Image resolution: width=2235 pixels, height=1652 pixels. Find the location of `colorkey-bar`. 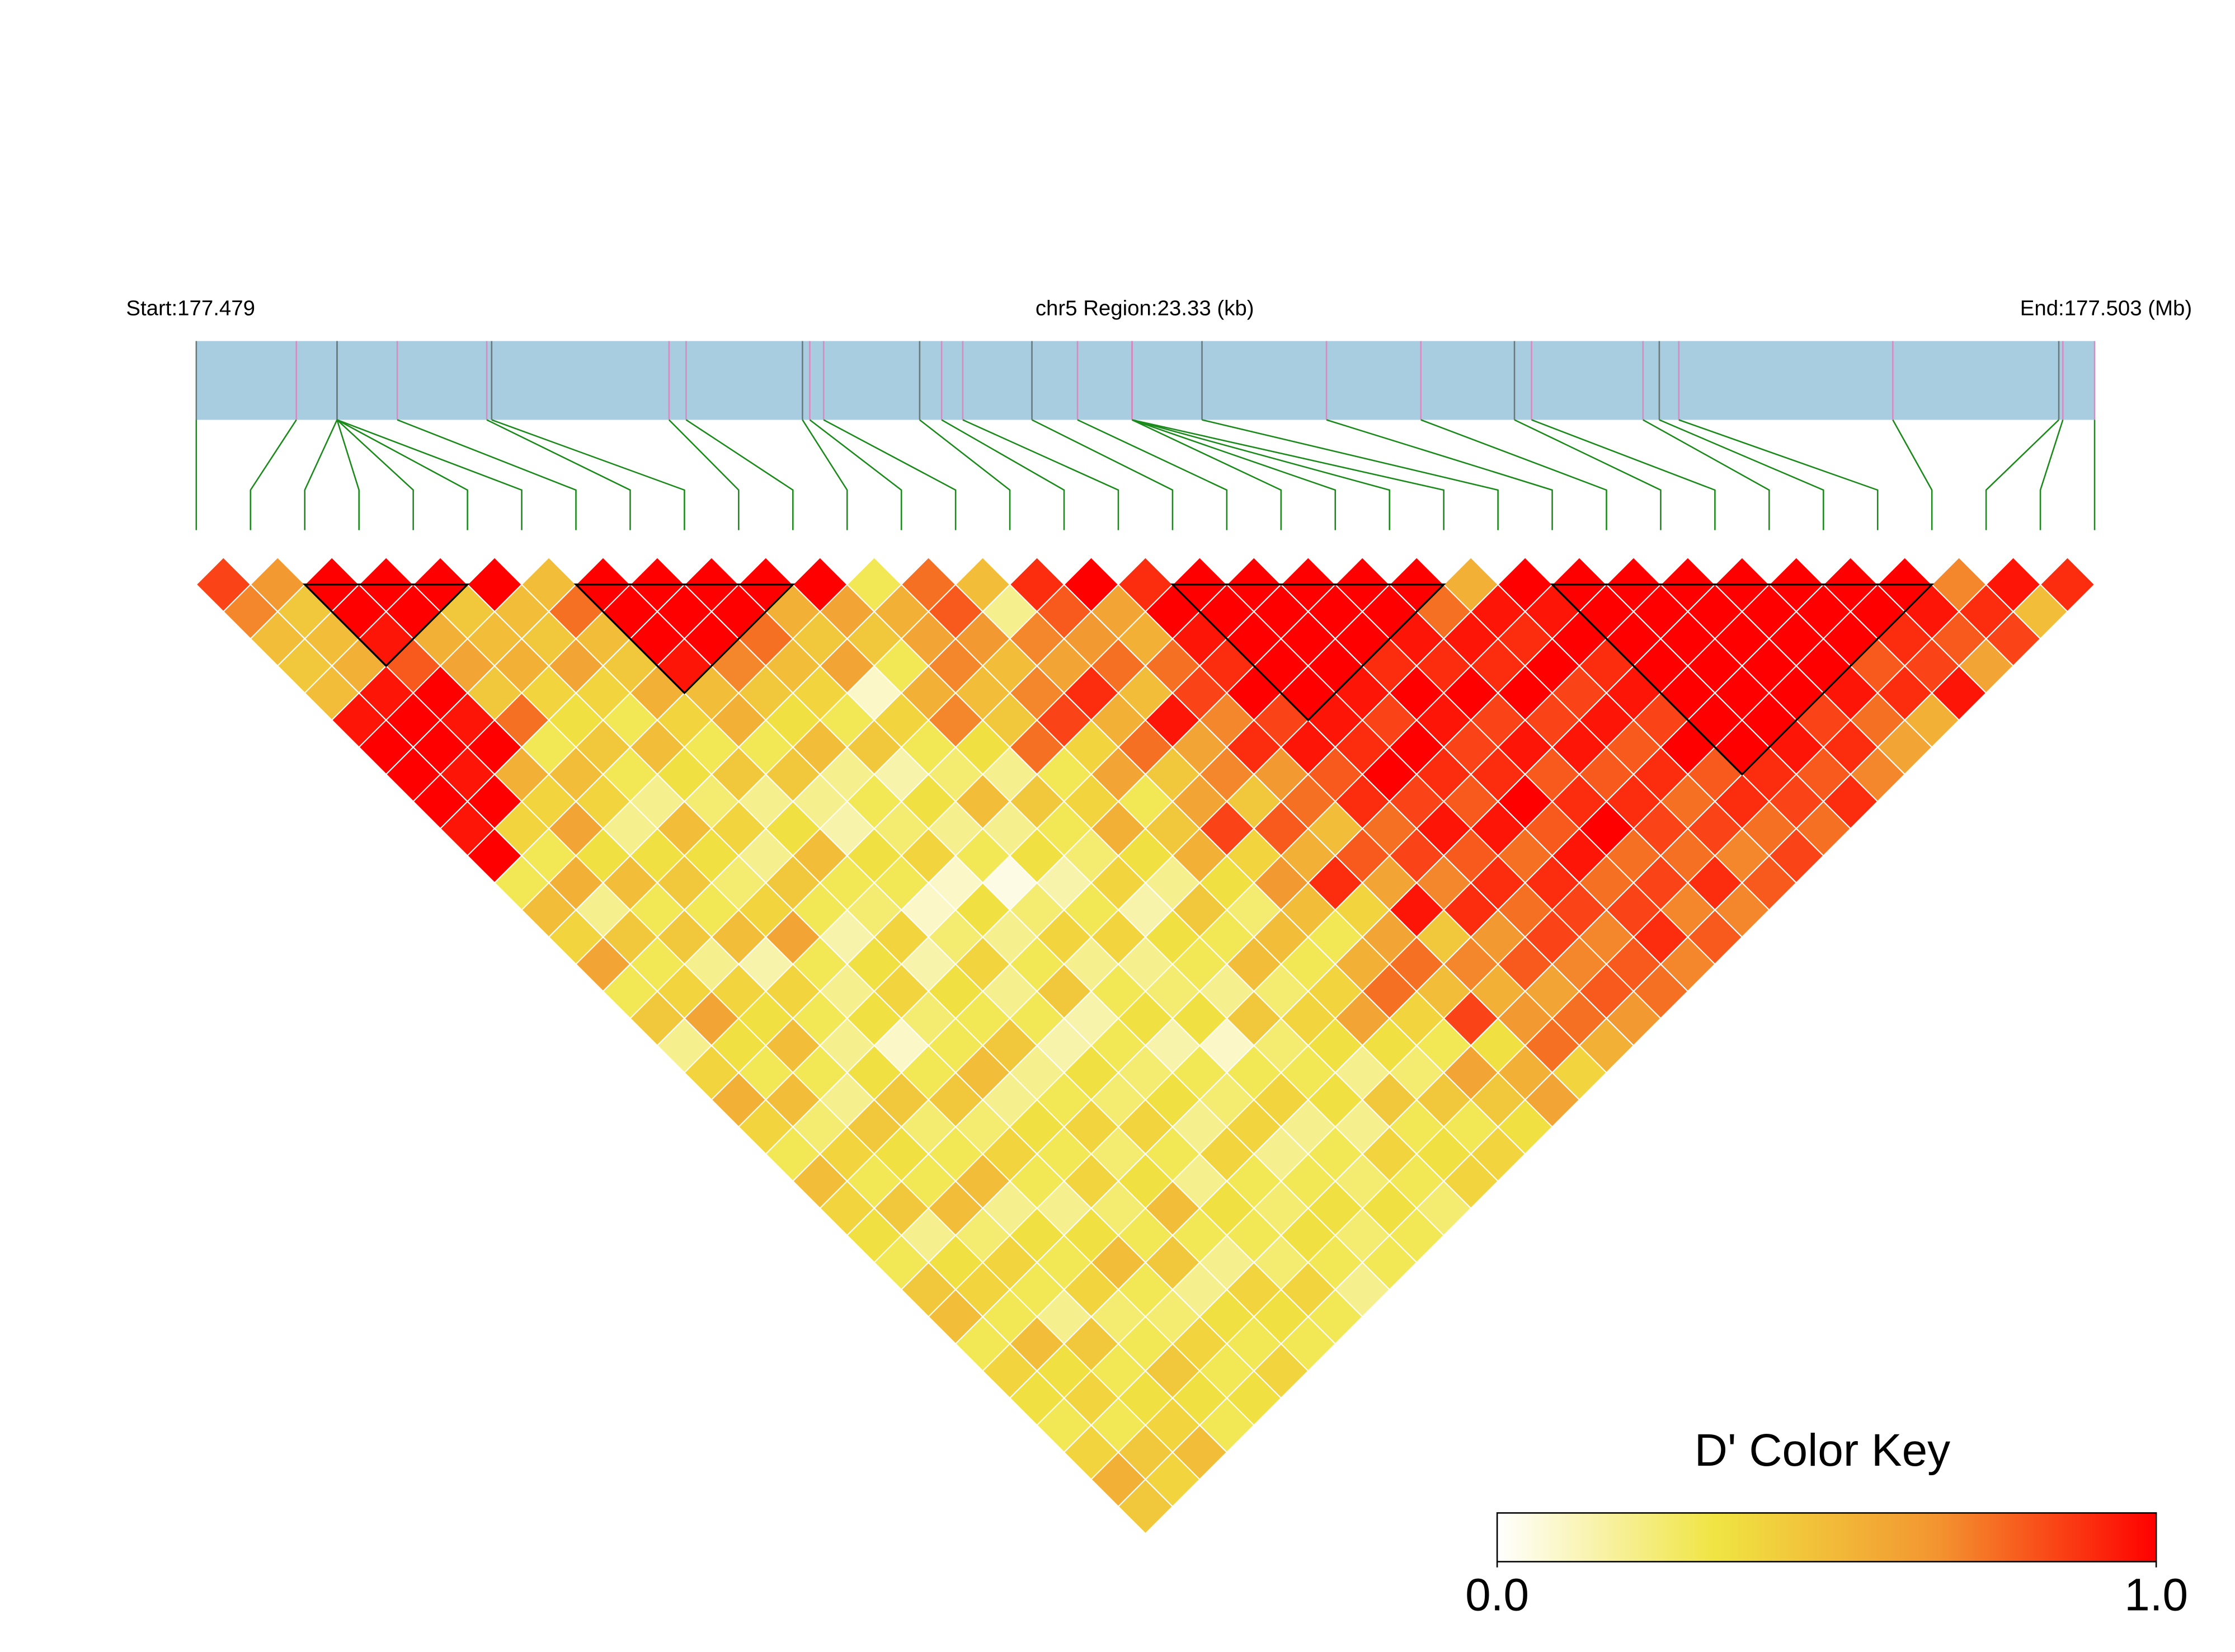

colorkey-bar is located at coordinates (1827, 1537).